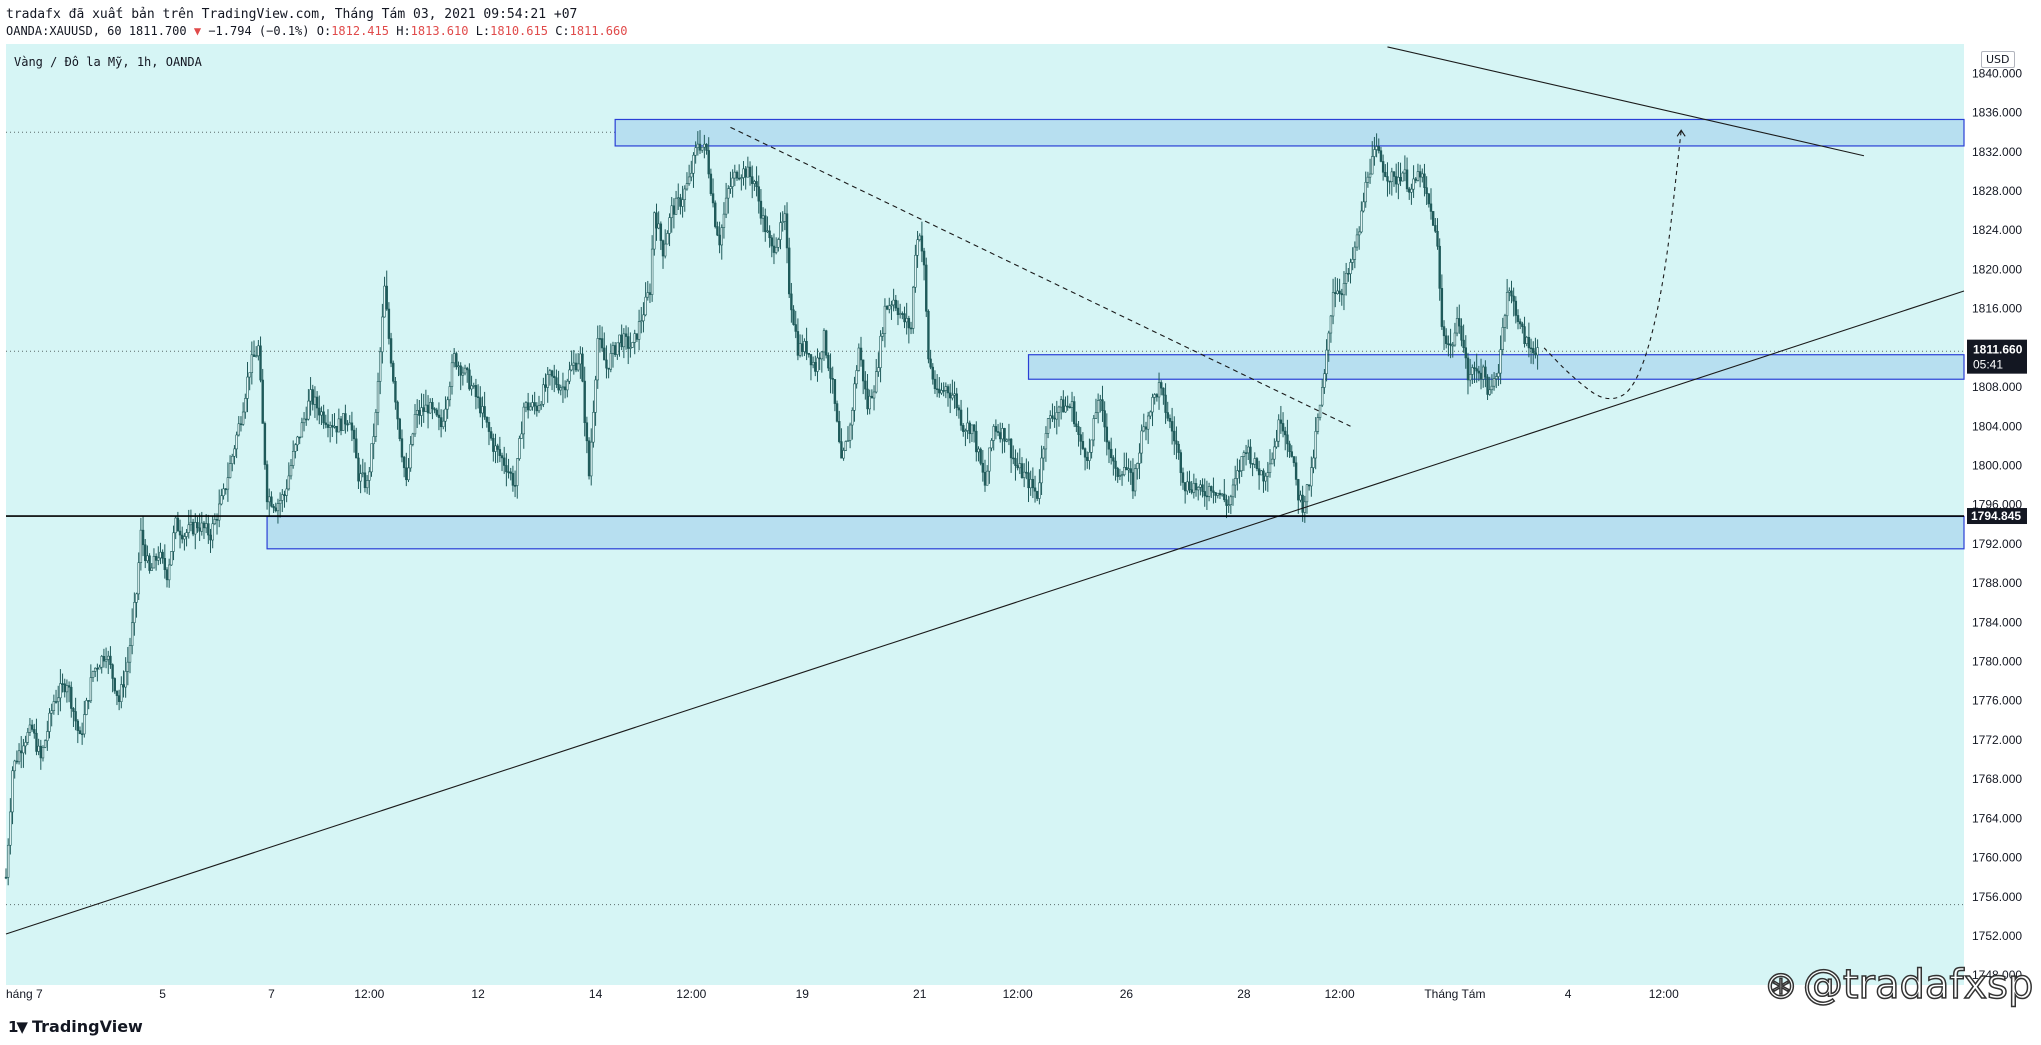 Image resolution: width=2041 pixels, height=1045 pixels. I want to click on currency-badge: USD, so click(1998, 59).